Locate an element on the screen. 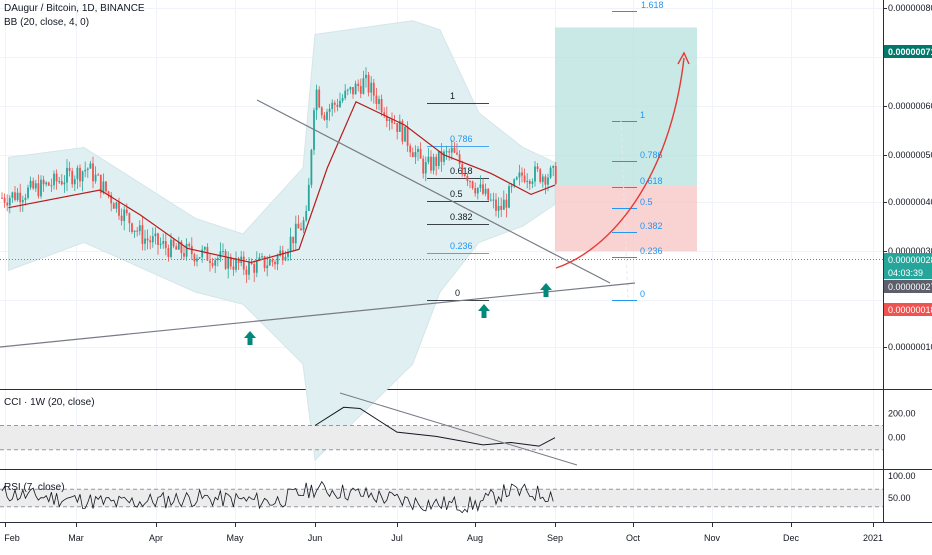 This screenshot has height=555, width=932. bb-indicator-title: BB (20, close, 4, 0) is located at coordinates (47, 22).